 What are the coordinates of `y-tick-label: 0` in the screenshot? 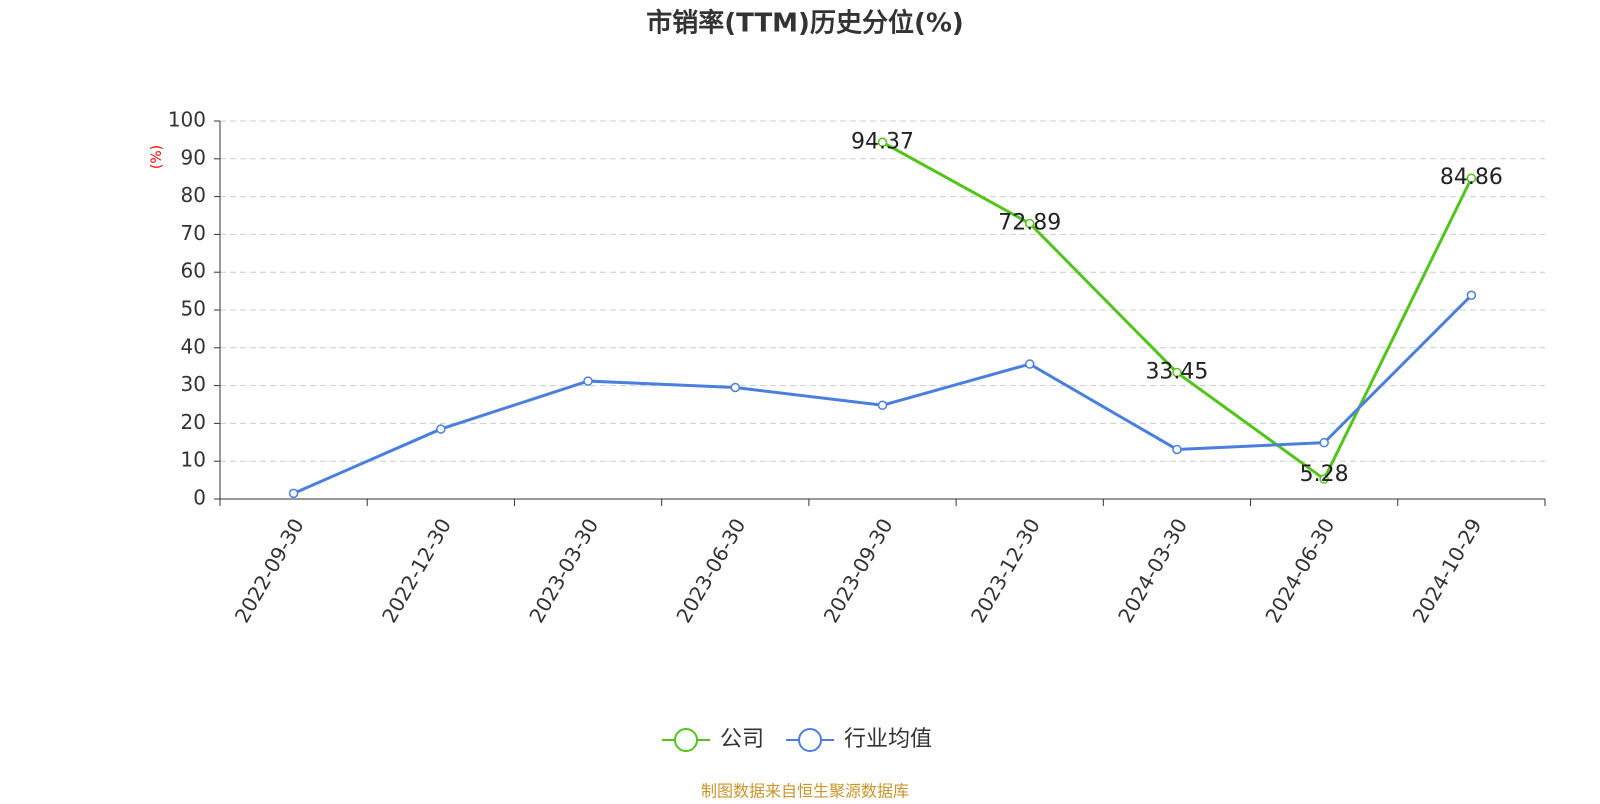 It's located at (199, 498).